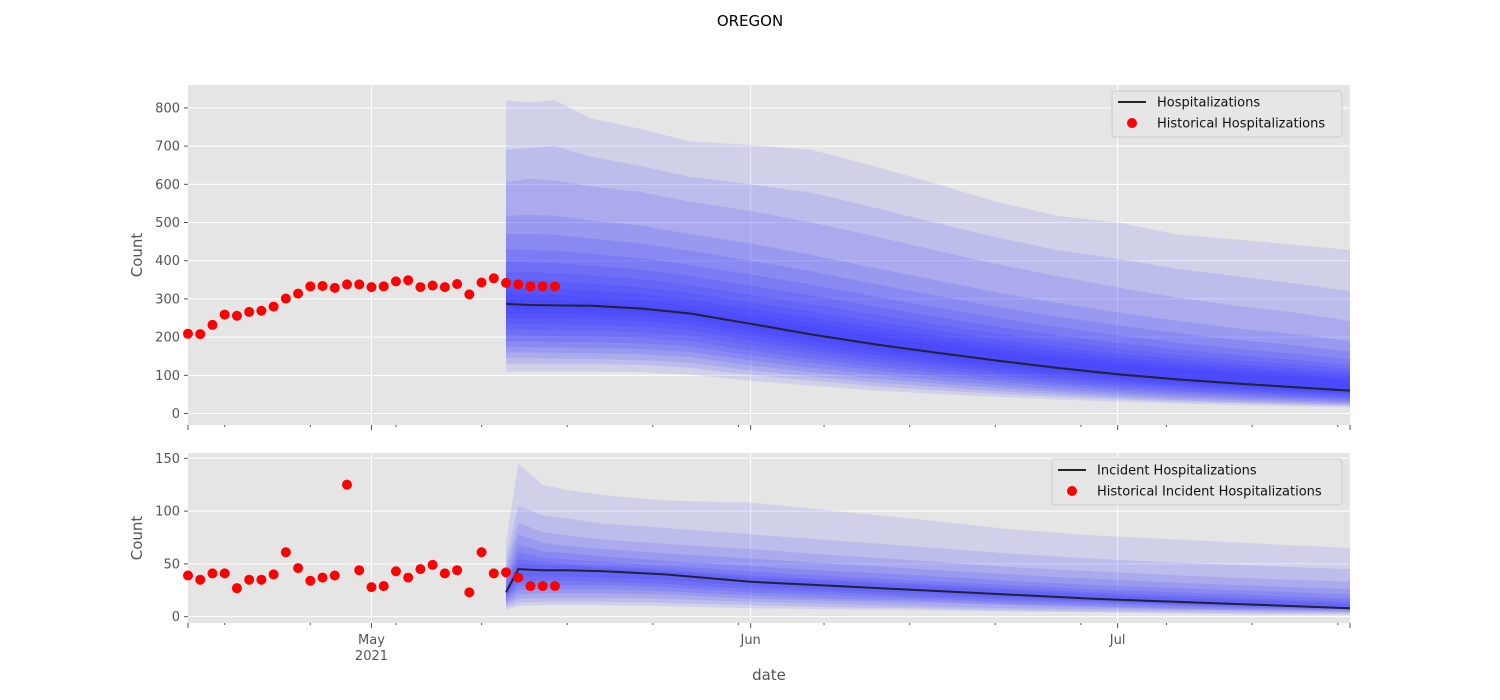 This screenshot has width=1500, height=700. Describe the element at coordinates (1177, 471) in the screenshot. I see `legend-line-label: Incident Hospitalizations` at that location.